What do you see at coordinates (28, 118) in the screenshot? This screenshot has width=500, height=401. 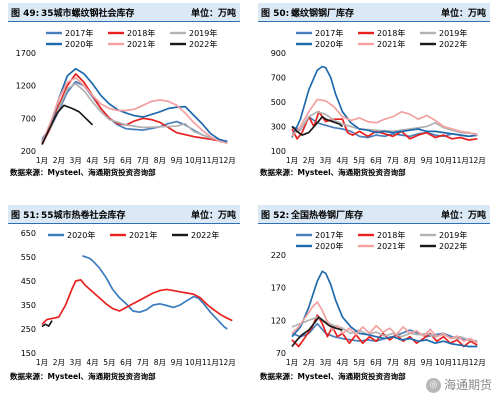 I see `y-tick-label: 700` at bounding box center [28, 118].